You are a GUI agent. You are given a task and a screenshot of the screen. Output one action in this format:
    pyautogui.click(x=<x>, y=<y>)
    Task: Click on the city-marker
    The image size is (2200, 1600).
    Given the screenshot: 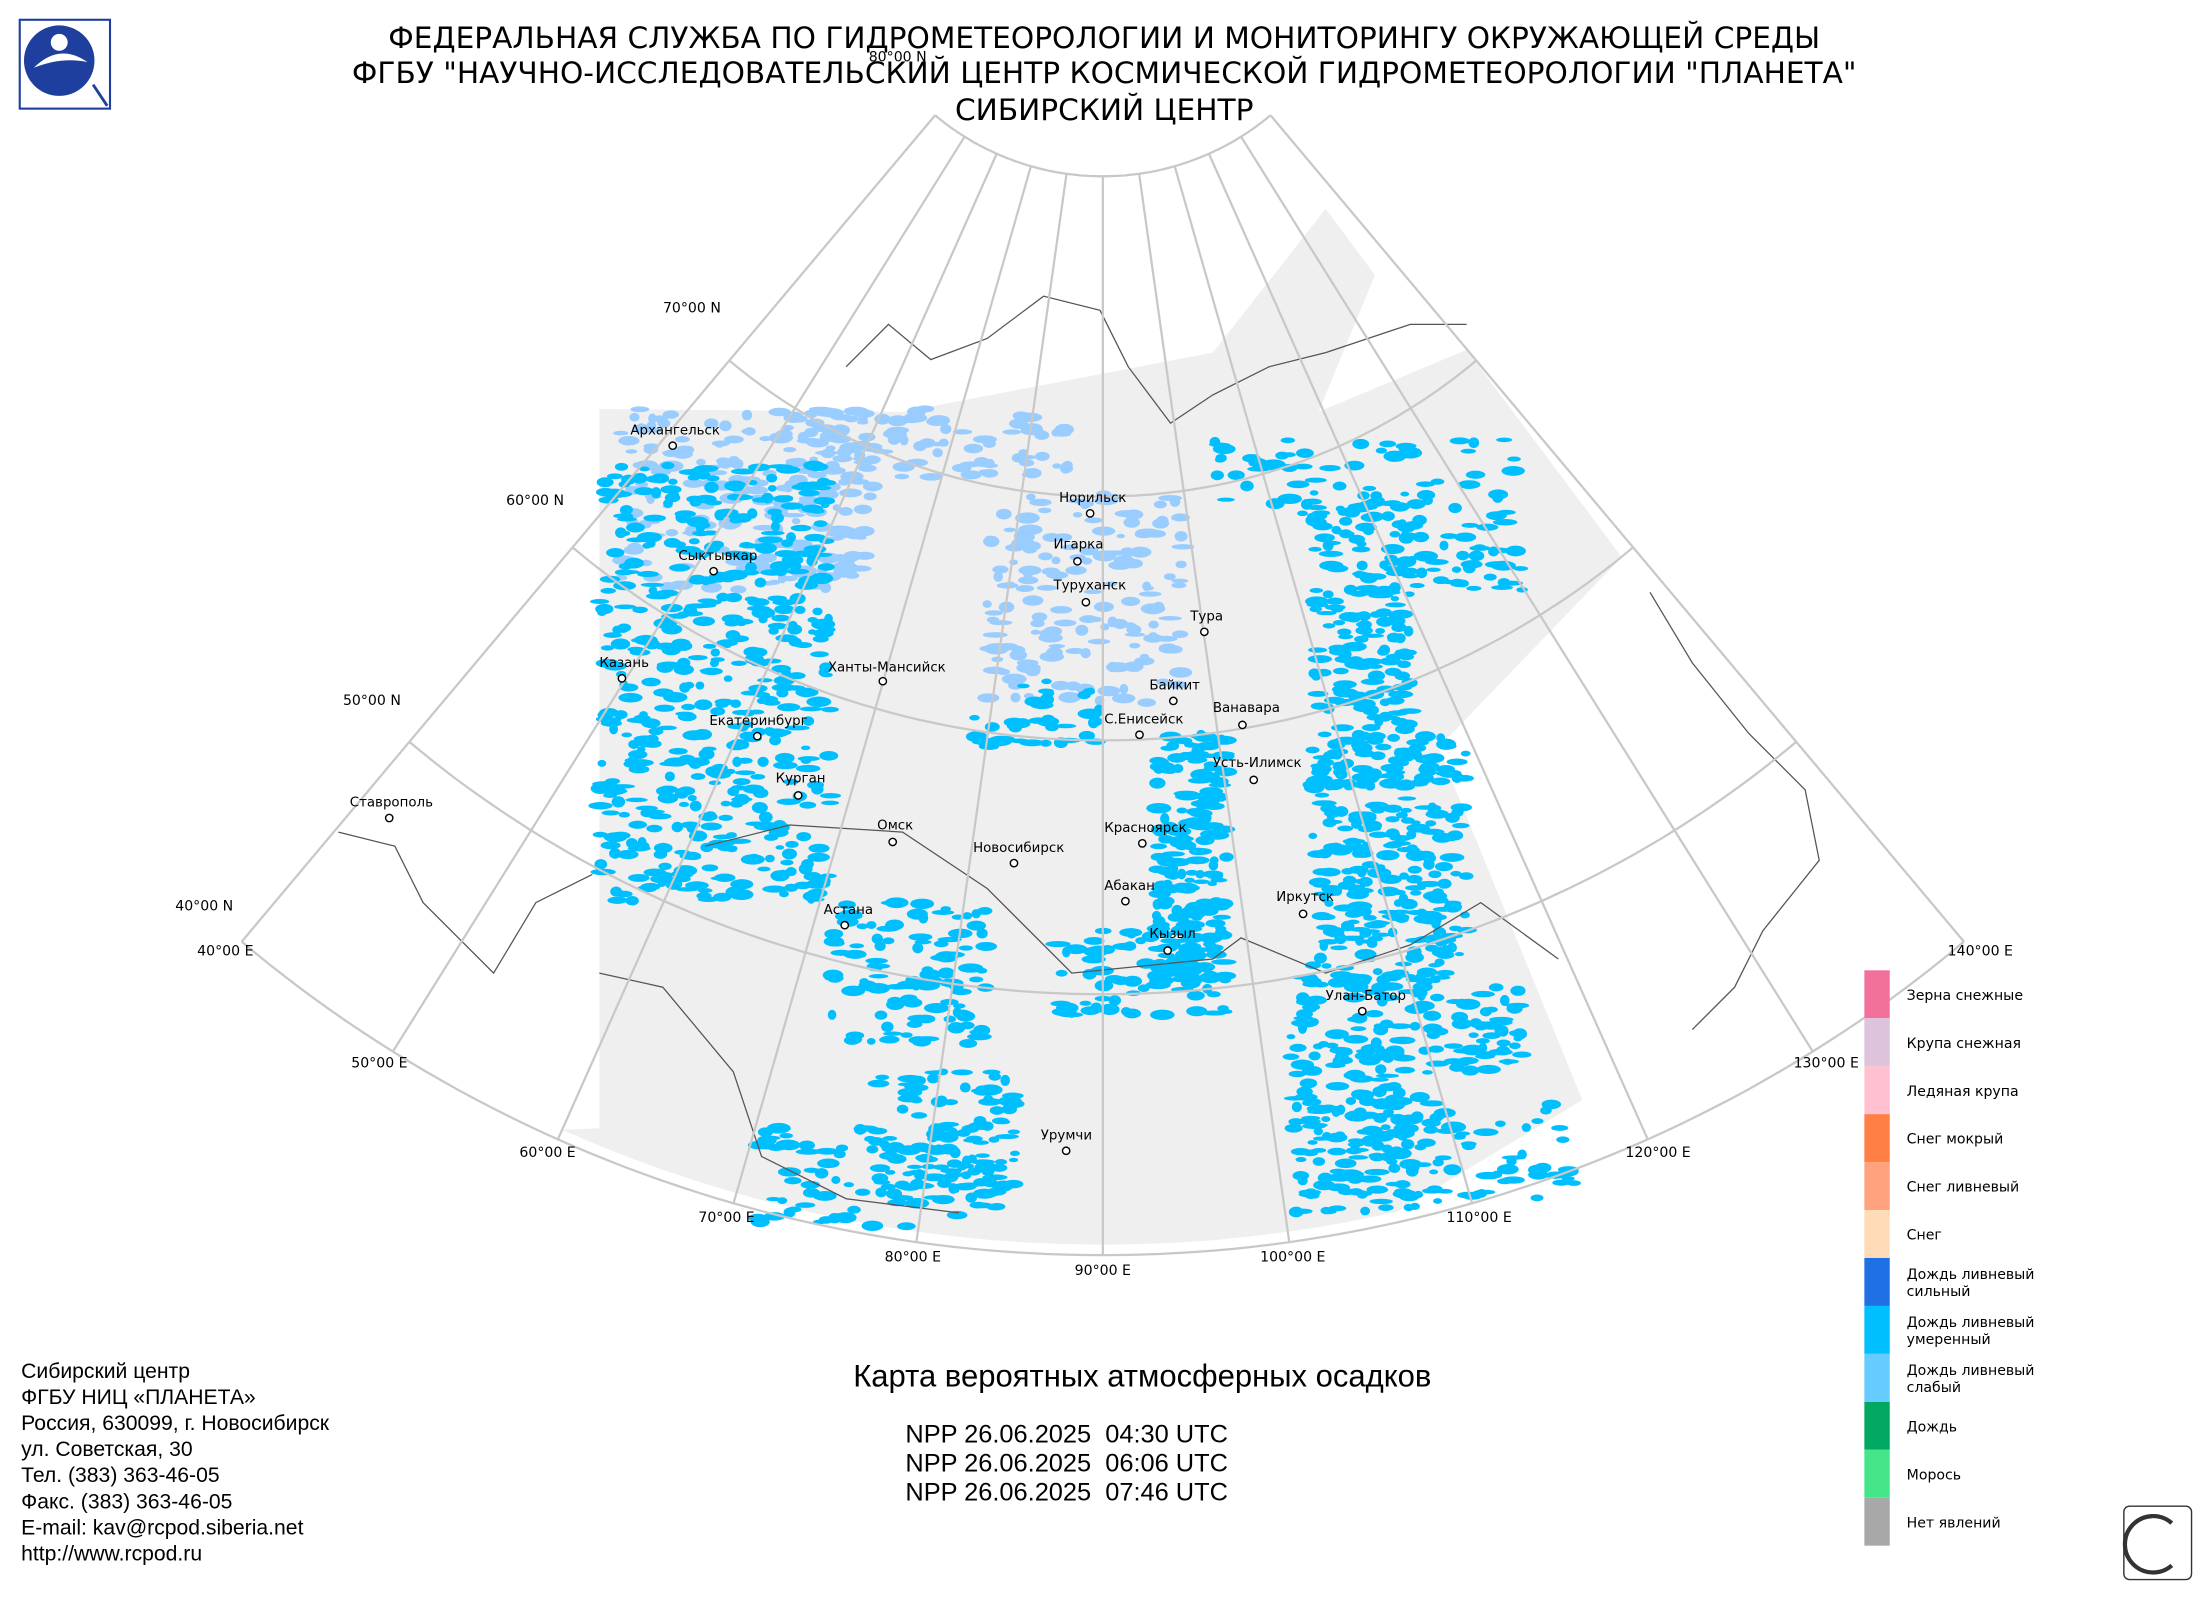 What is the action you would take?
    pyautogui.click(x=845, y=925)
    